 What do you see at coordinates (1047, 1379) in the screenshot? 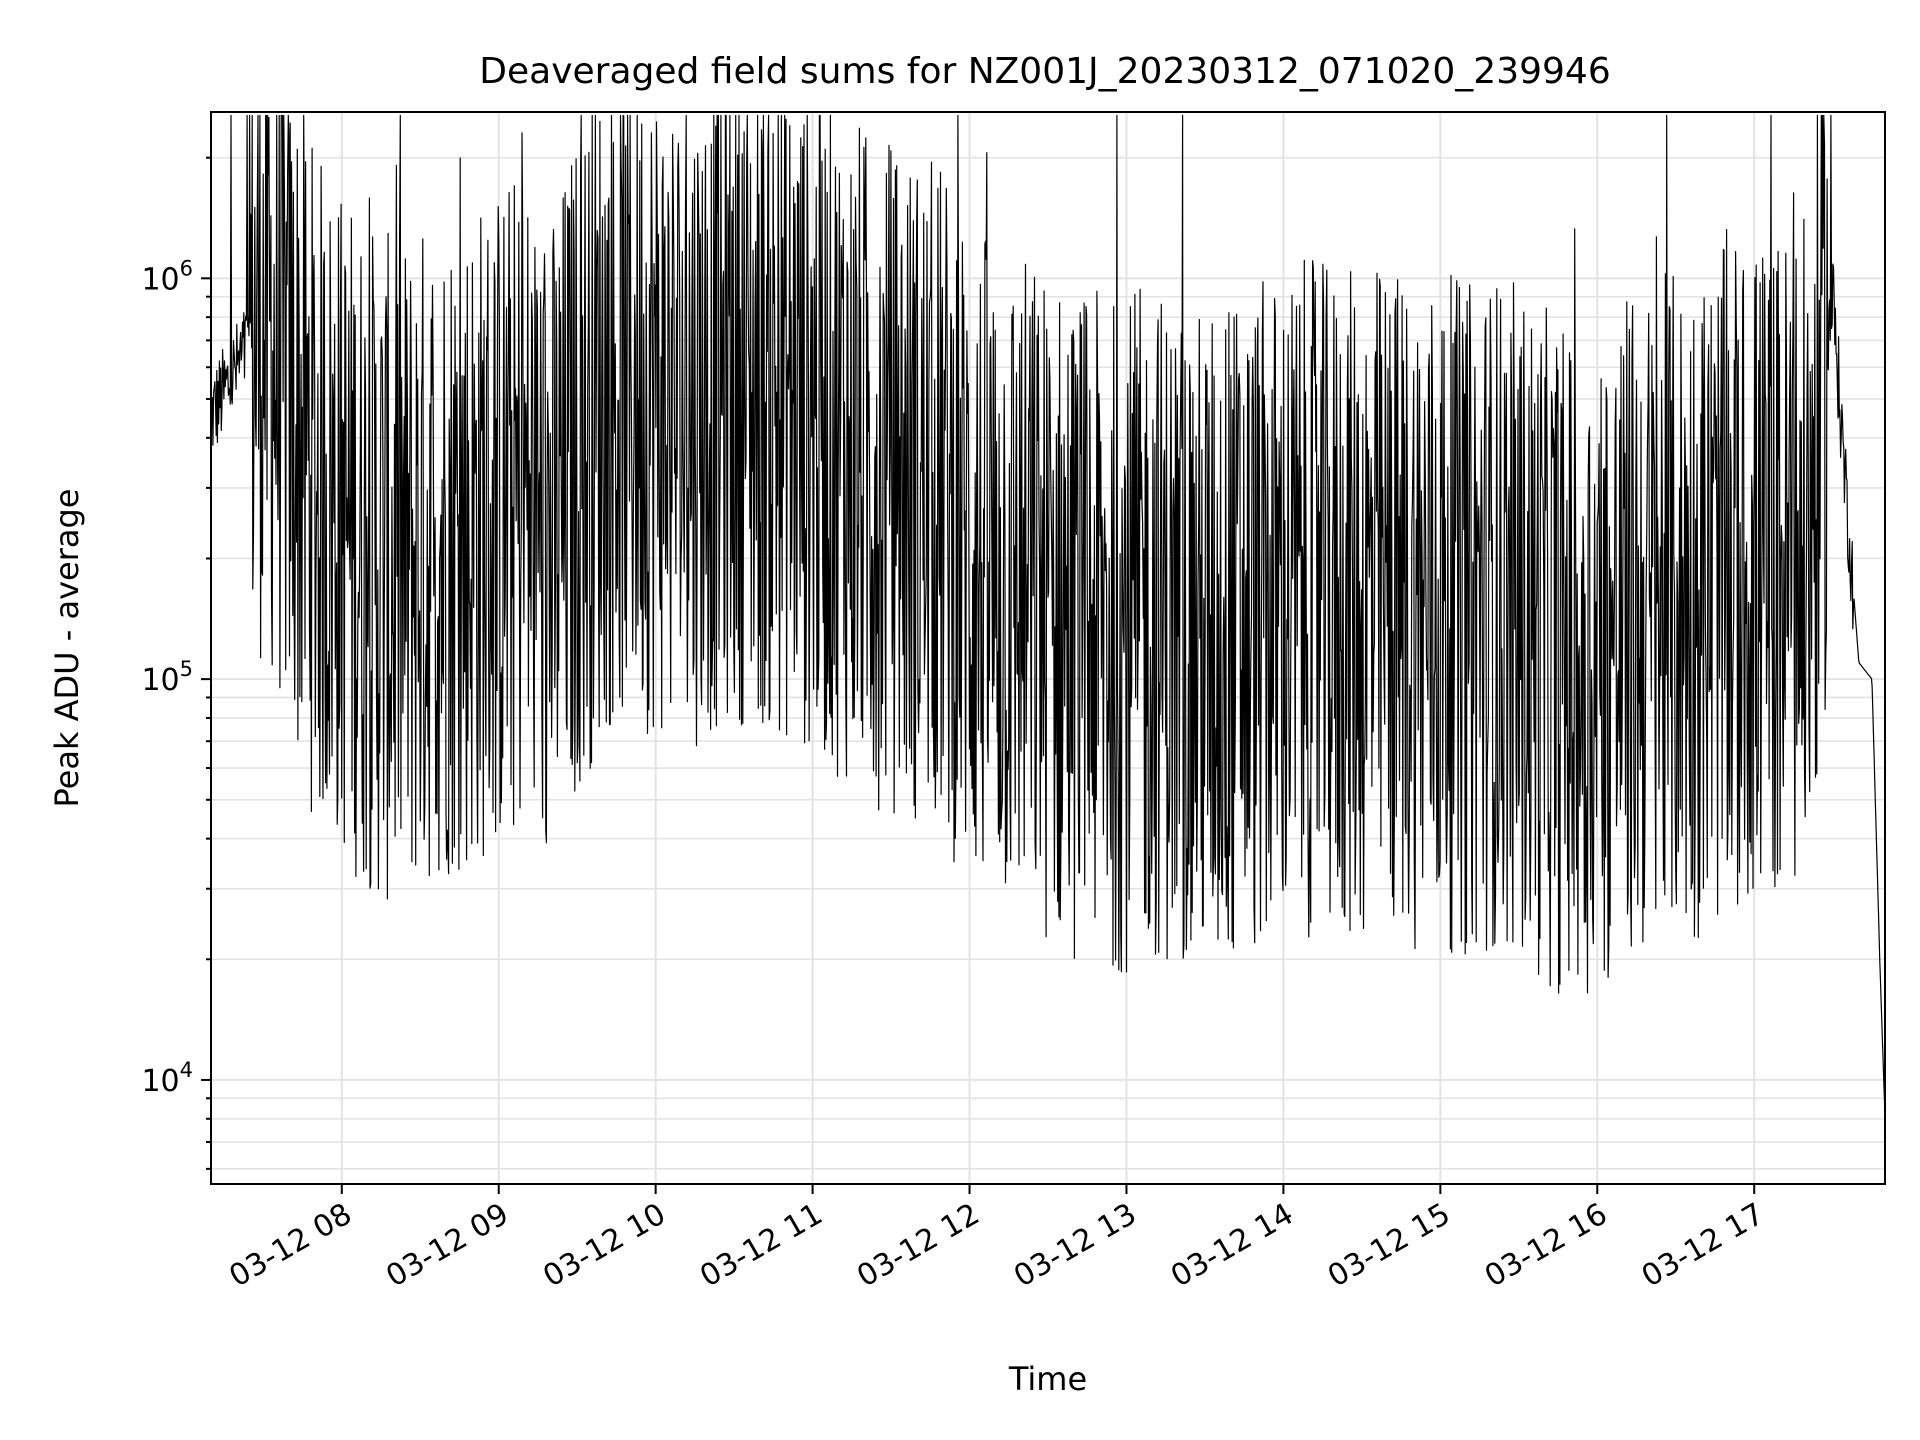
I see `x-axis-label: Time` at bounding box center [1047, 1379].